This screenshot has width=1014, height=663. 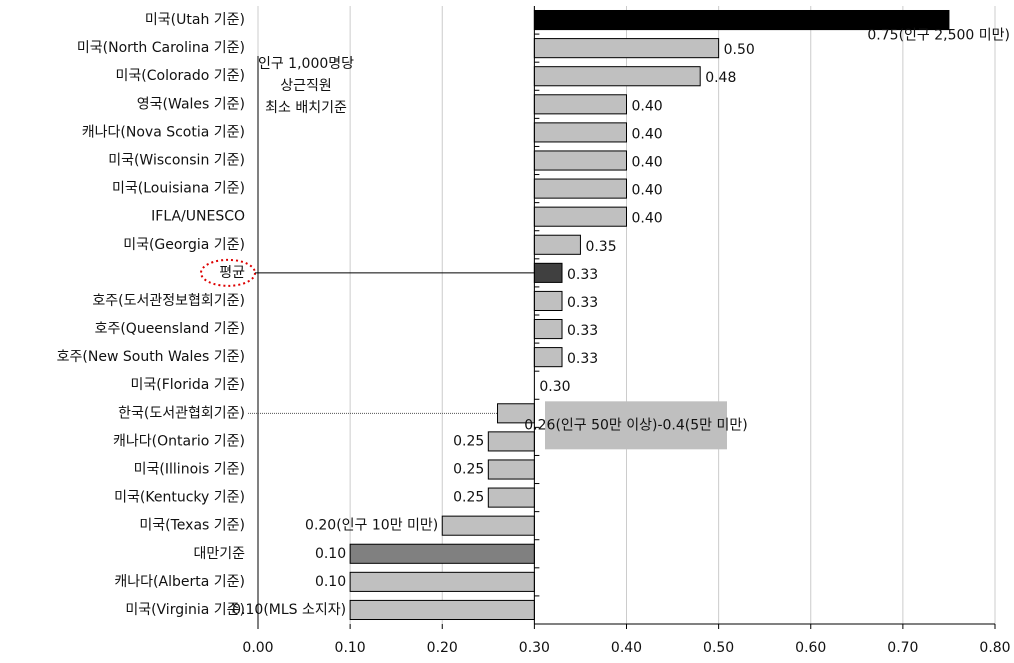 What do you see at coordinates (189, 470) in the screenshot?
I see `y-tick-label: 미국(Illinois 기준)` at bounding box center [189, 470].